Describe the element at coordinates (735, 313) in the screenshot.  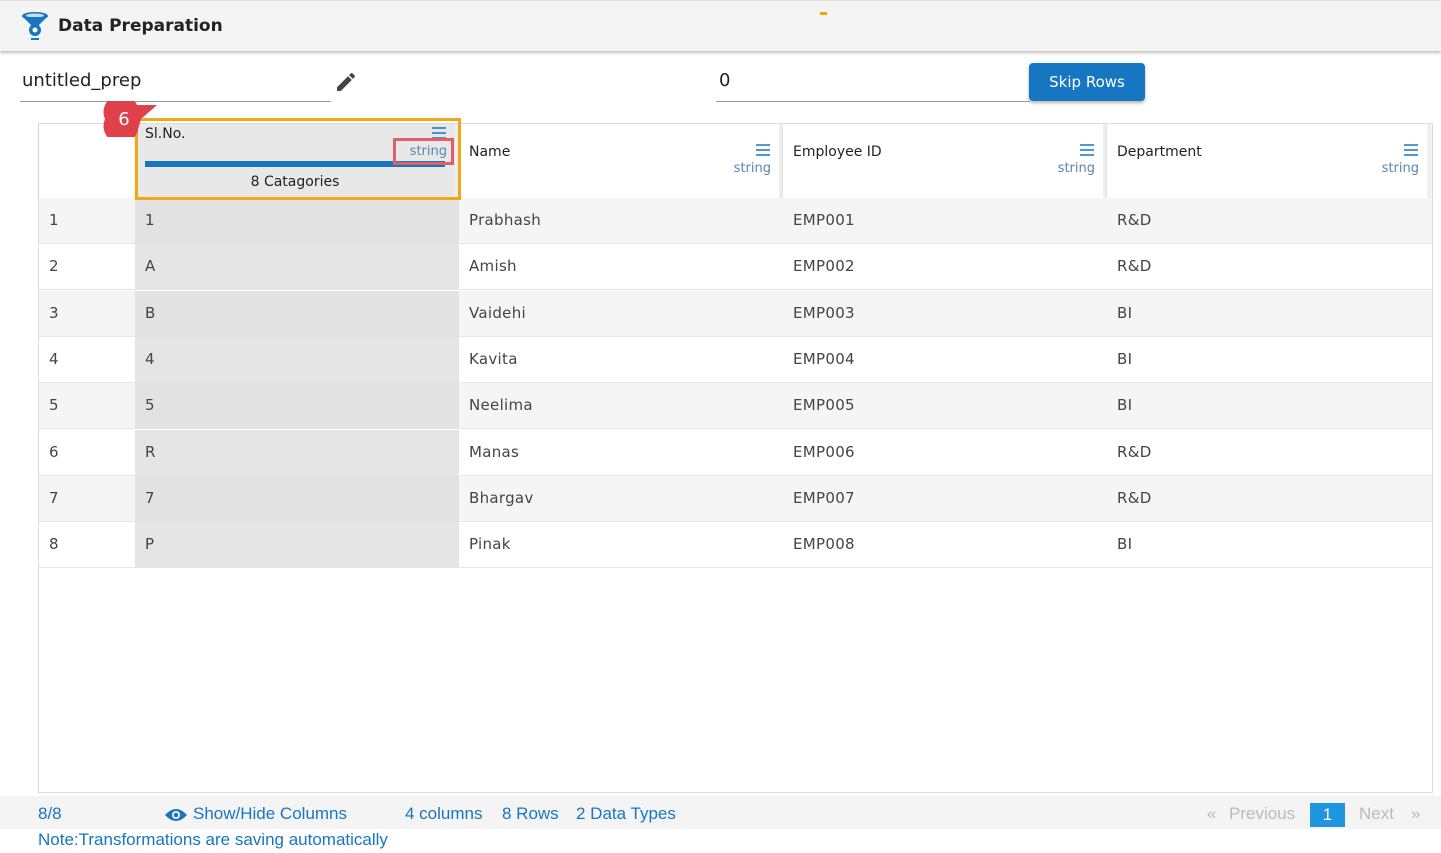
I see `table-row: 3 B Vaidehi EMP003 BI` at that location.